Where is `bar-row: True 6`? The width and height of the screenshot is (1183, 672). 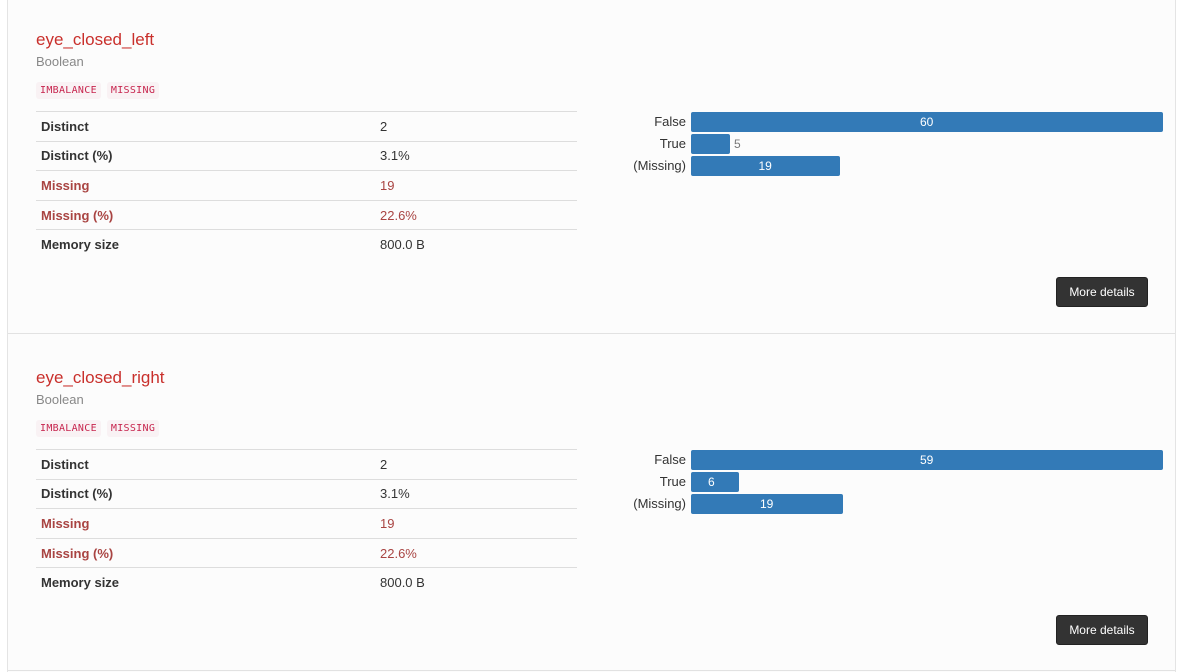 bar-row: True 6 is located at coordinates (888, 482).